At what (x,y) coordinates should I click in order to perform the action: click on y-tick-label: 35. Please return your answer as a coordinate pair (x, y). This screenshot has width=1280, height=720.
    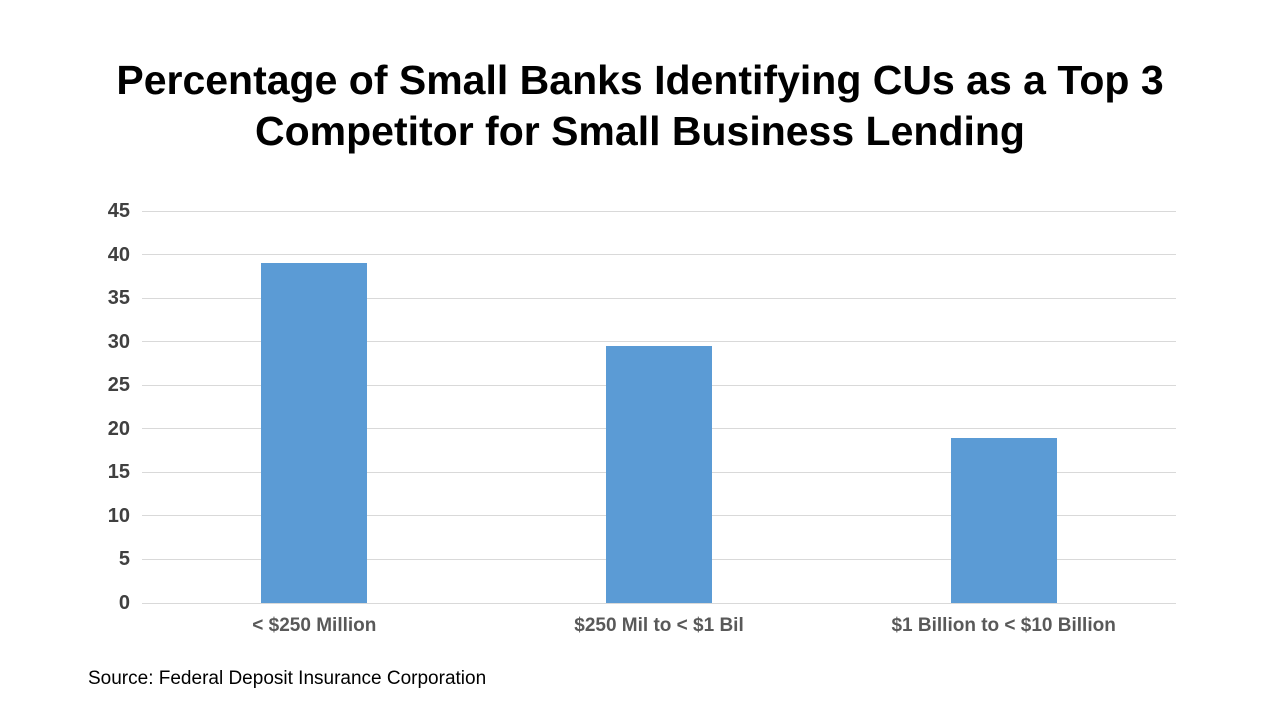
    Looking at the image, I should click on (118, 298).